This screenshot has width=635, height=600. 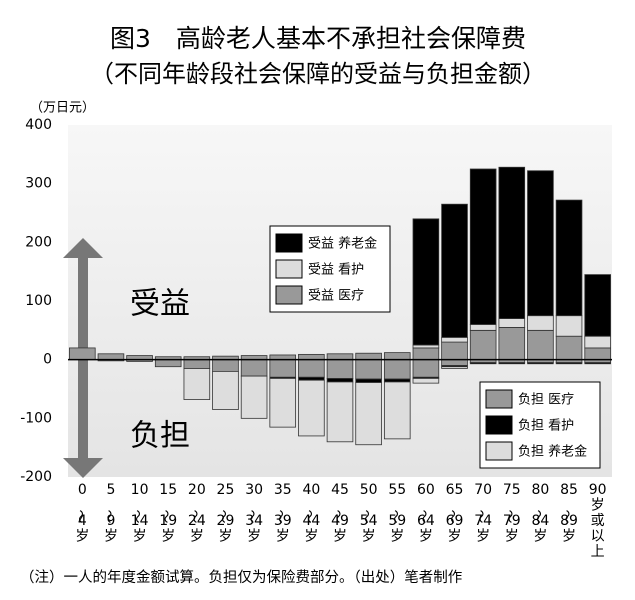 What do you see at coordinates (241, 577) in the screenshot?
I see `note: （注）一人的年度金额试算。负担仅为保险费部分。（出处）笔者制作` at bounding box center [241, 577].